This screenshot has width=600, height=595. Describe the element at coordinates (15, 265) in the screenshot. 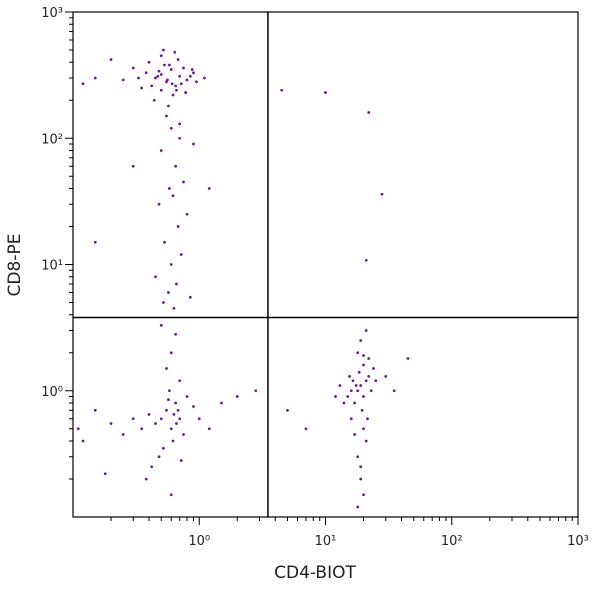

I see `y-axis-title: CD8-PE` at that location.